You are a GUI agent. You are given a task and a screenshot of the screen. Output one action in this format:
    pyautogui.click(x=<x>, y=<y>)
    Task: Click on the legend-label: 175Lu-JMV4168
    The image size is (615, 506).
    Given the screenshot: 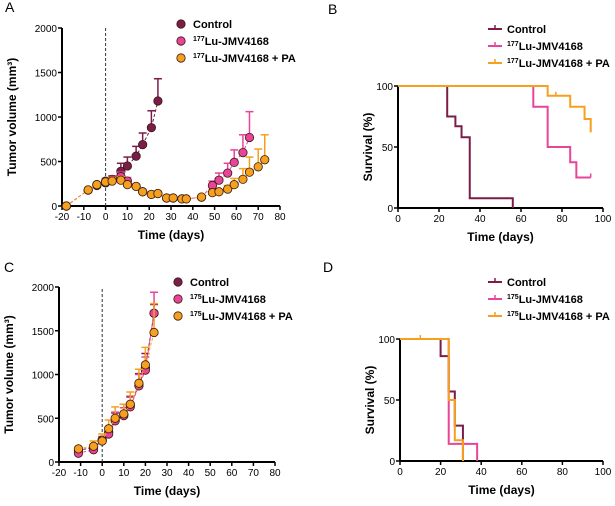 What is the action you would take?
    pyautogui.click(x=228, y=300)
    